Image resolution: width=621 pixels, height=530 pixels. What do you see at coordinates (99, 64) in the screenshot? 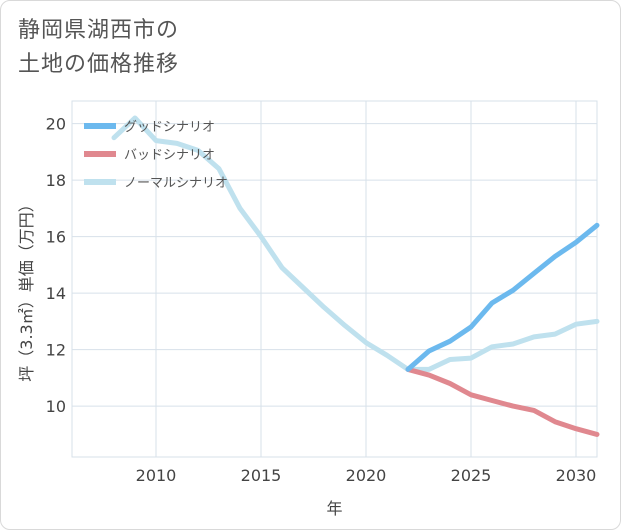
I see `chart-title-line2: 土地の価格推移` at bounding box center [99, 64].